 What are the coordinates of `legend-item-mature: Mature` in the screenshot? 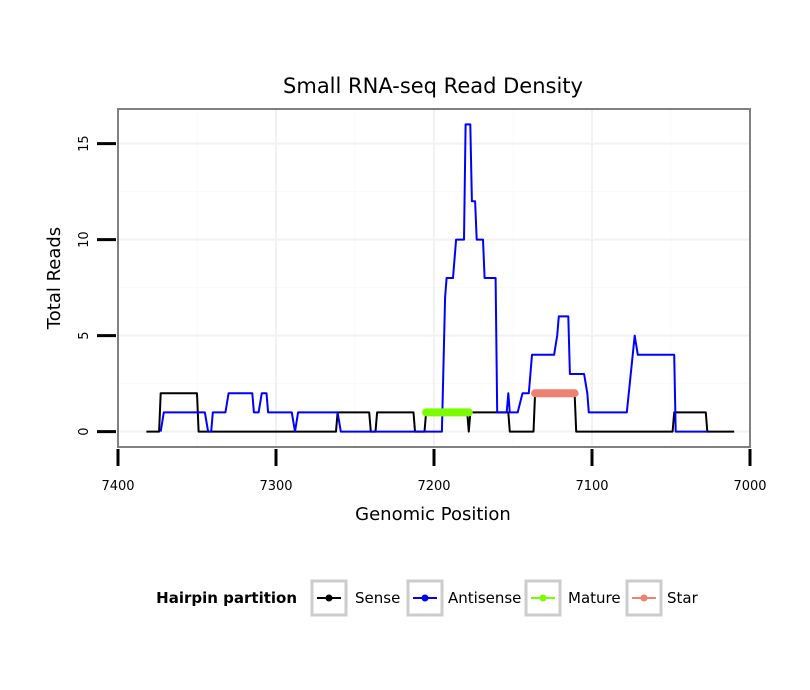 It's located at (572, 598).